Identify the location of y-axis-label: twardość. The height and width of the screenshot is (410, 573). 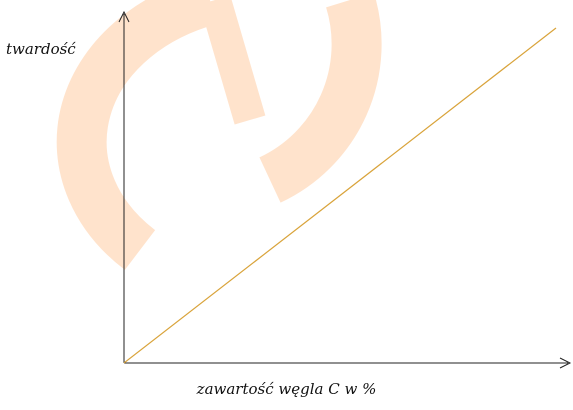
(41, 49).